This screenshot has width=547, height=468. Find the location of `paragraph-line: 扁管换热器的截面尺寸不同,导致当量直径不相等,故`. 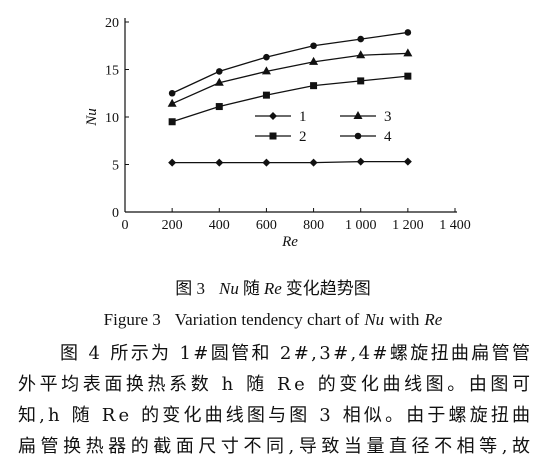

paragraph-line: 扁管换热器的截面尺寸不同,导致当量直径不相等,故 is located at coordinates (274, 446).